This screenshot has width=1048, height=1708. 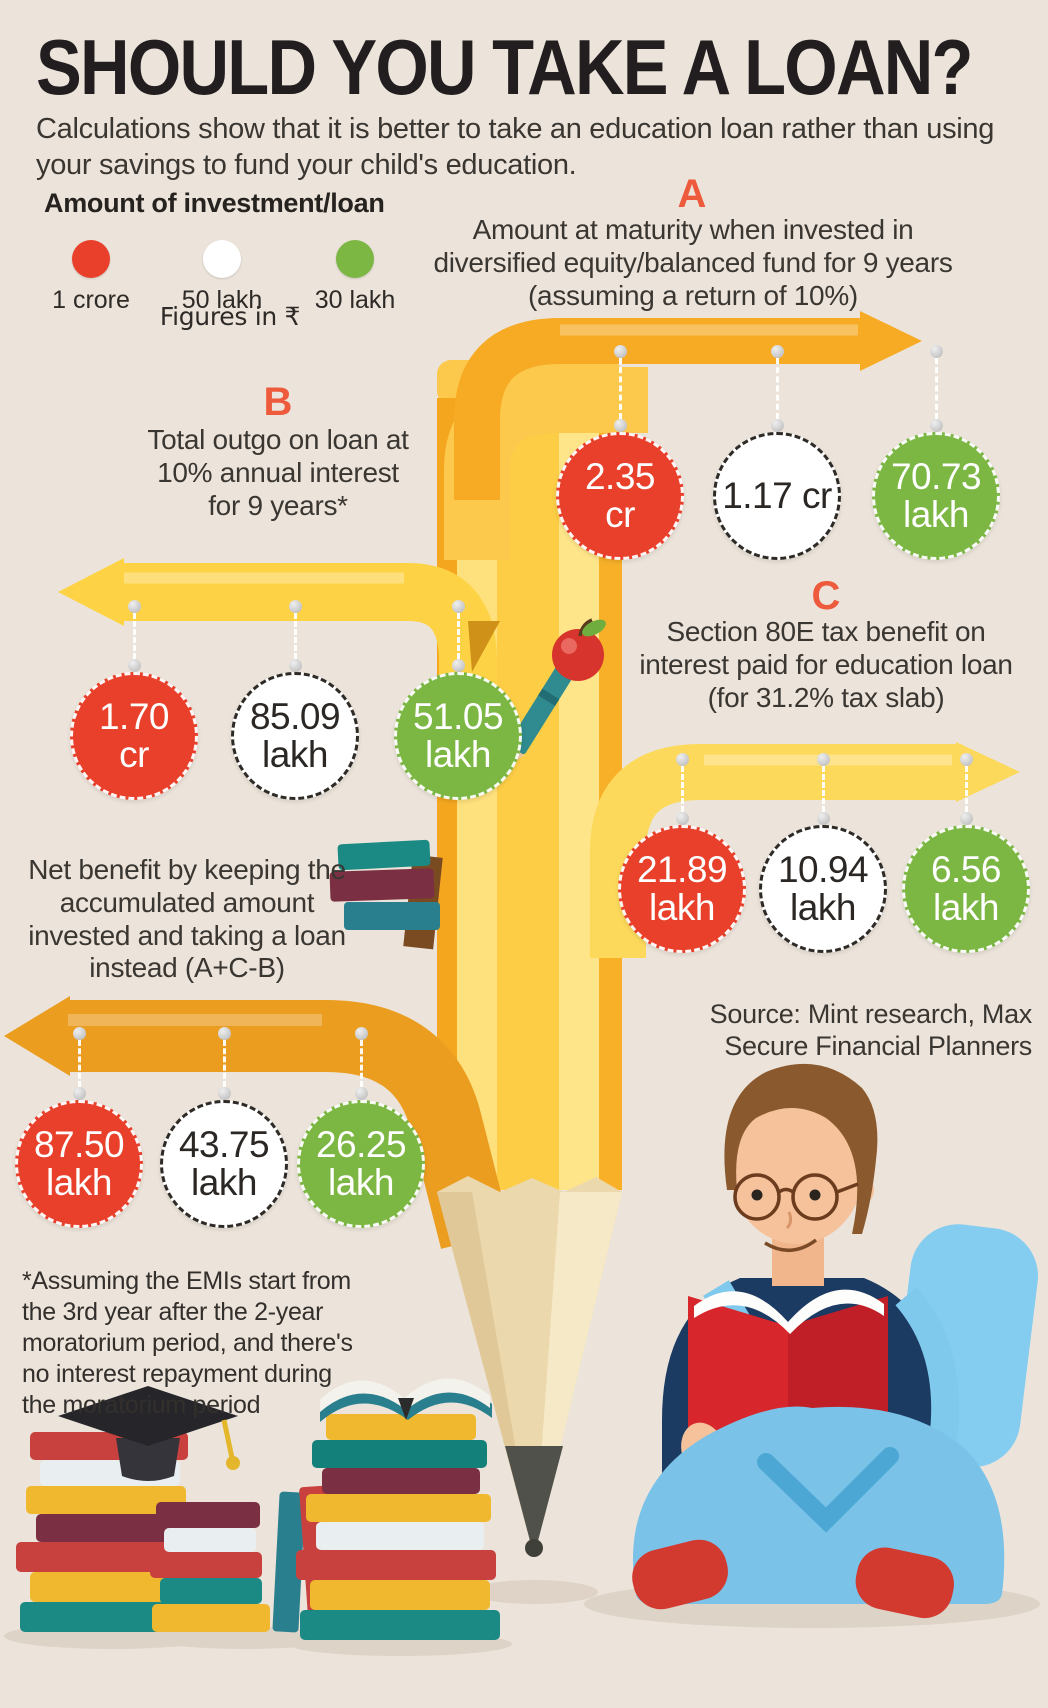 What do you see at coordinates (458, 716) in the screenshot?
I see `value-amount: 51.05` at bounding box center [458, 716].